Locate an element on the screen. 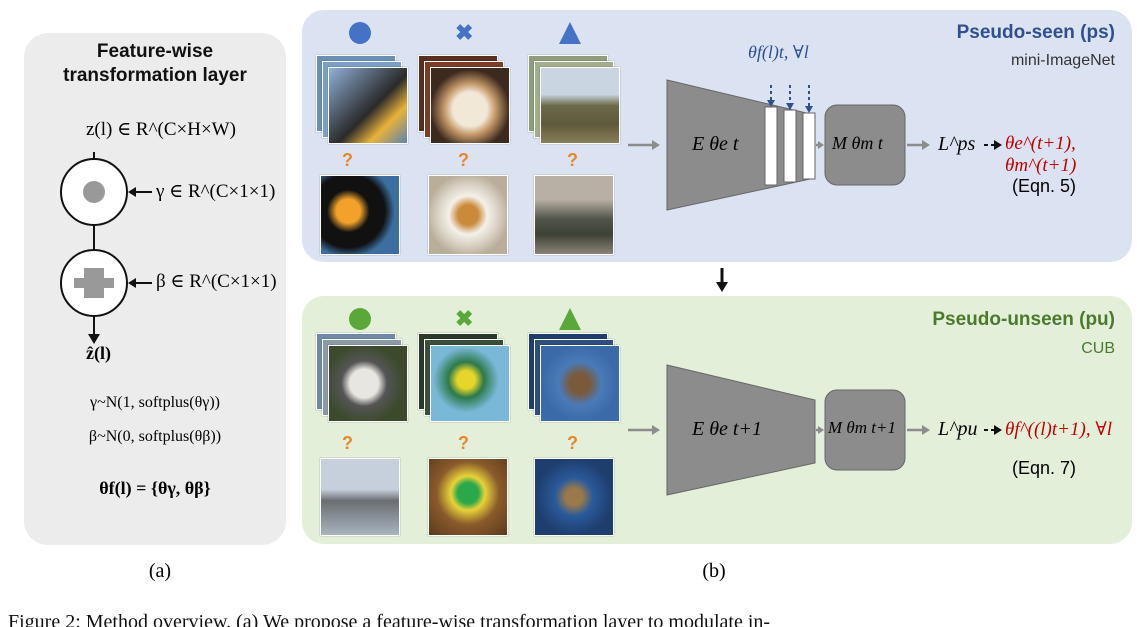  beta-definition: β ∈ R^(C×1×1) is located at coordinates (216, 281).